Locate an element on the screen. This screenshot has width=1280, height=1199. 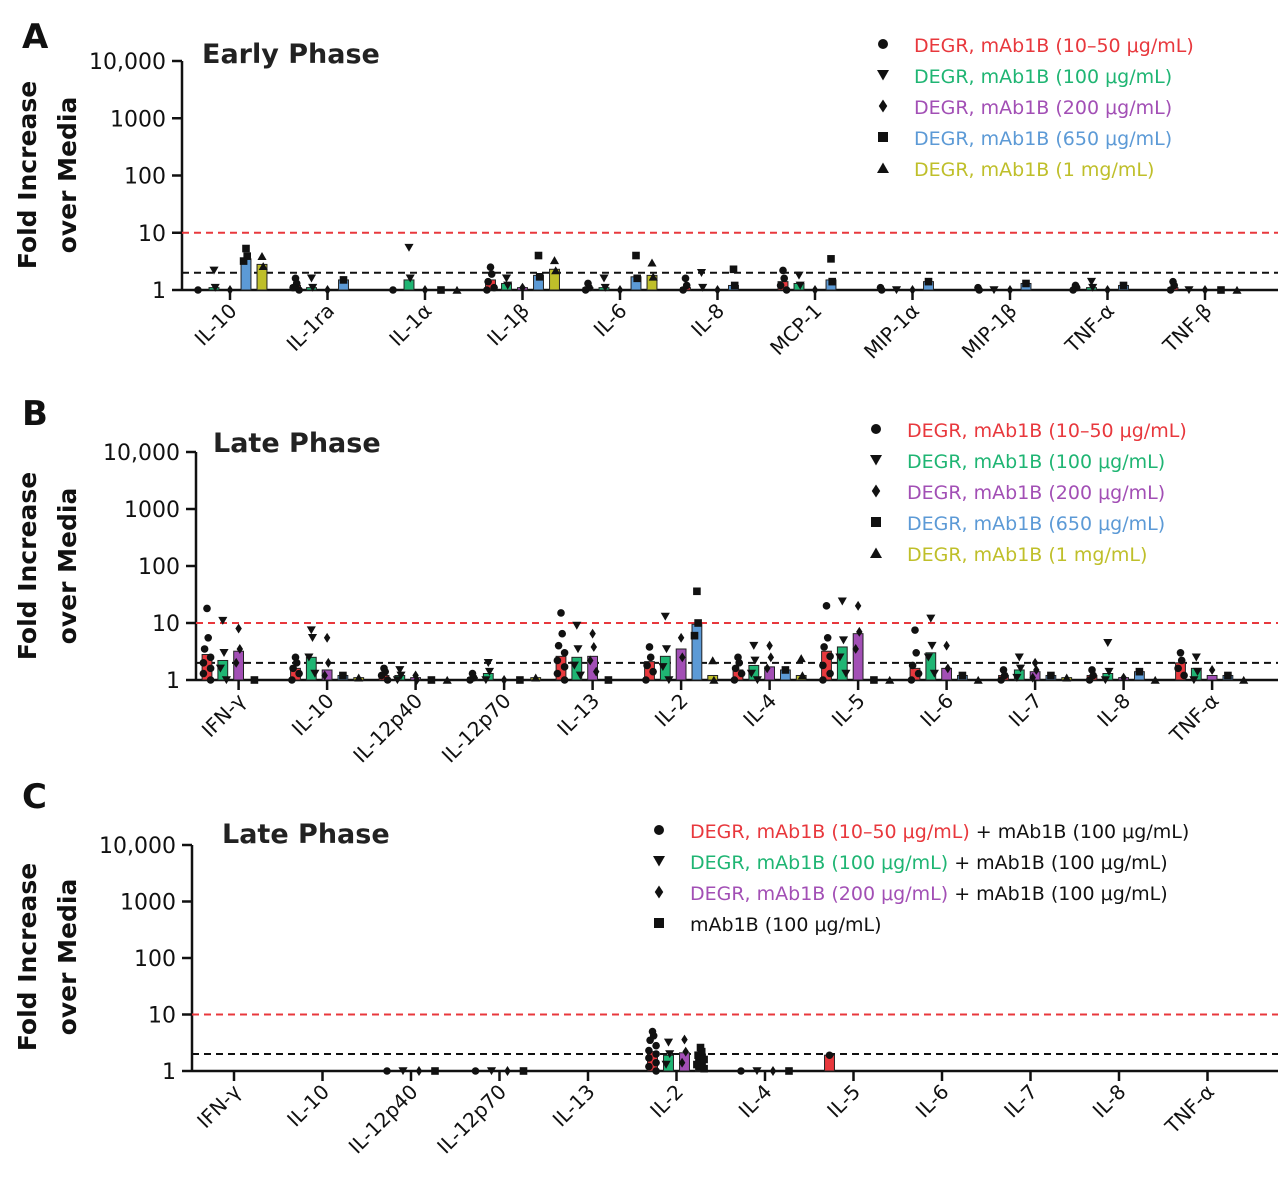
bar-il-5-green is located at coordinates (842, 663).